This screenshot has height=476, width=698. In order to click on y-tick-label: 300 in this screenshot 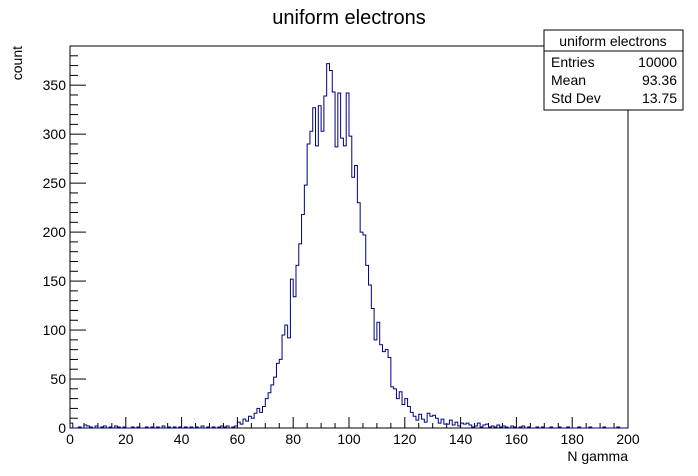, I will do `click(55, 134)`.